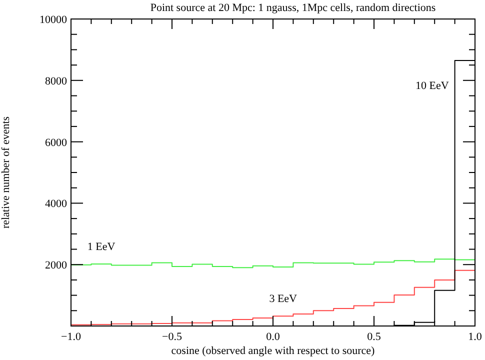 The width and height of the screenshot is (485, 360). Describe the element at coordinates (475, 337) in the screenshot. I see `x-tick-label: 1.0` at that location.